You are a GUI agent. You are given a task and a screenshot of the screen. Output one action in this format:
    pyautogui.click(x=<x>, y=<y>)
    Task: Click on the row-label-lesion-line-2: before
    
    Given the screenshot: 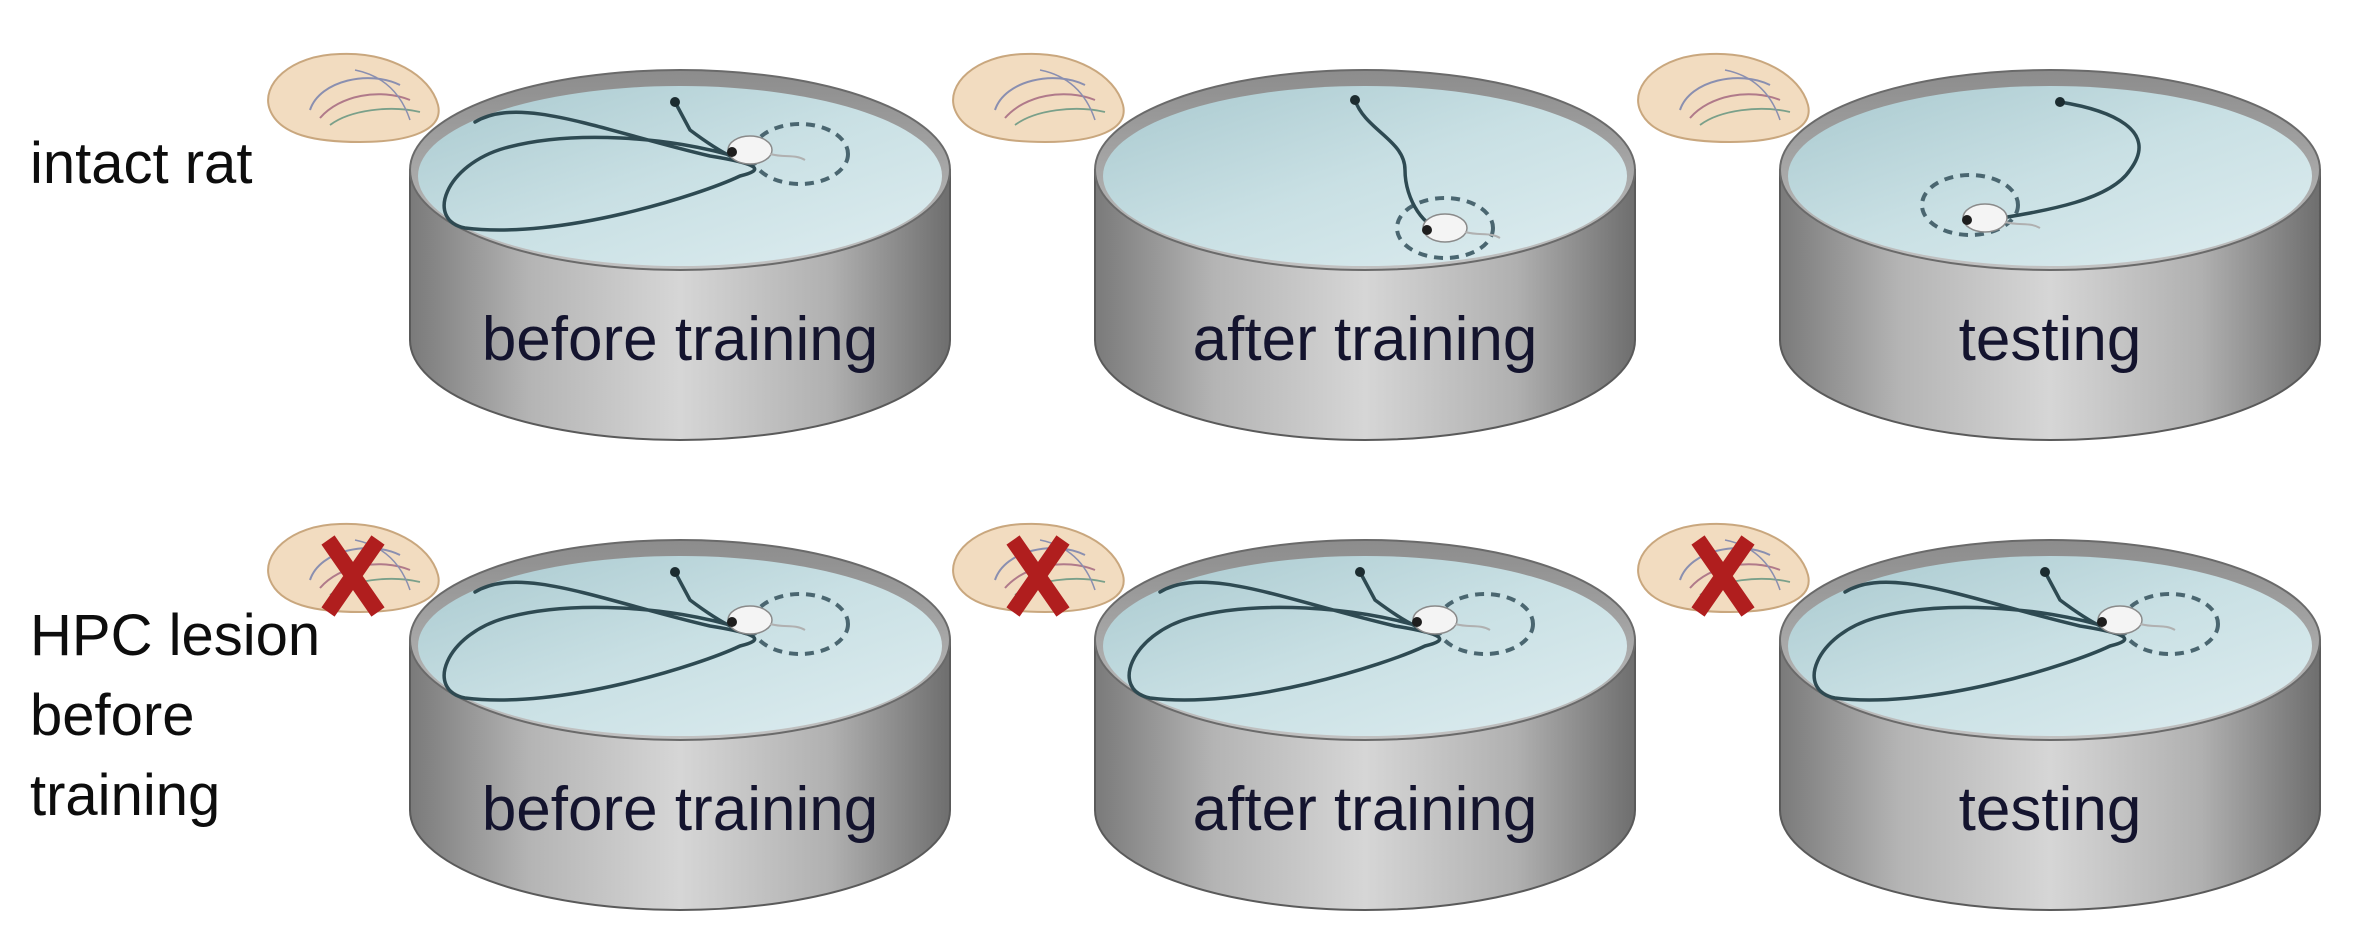 What is the action you would take?
    pyautogui.click(x=112, y=715)
    